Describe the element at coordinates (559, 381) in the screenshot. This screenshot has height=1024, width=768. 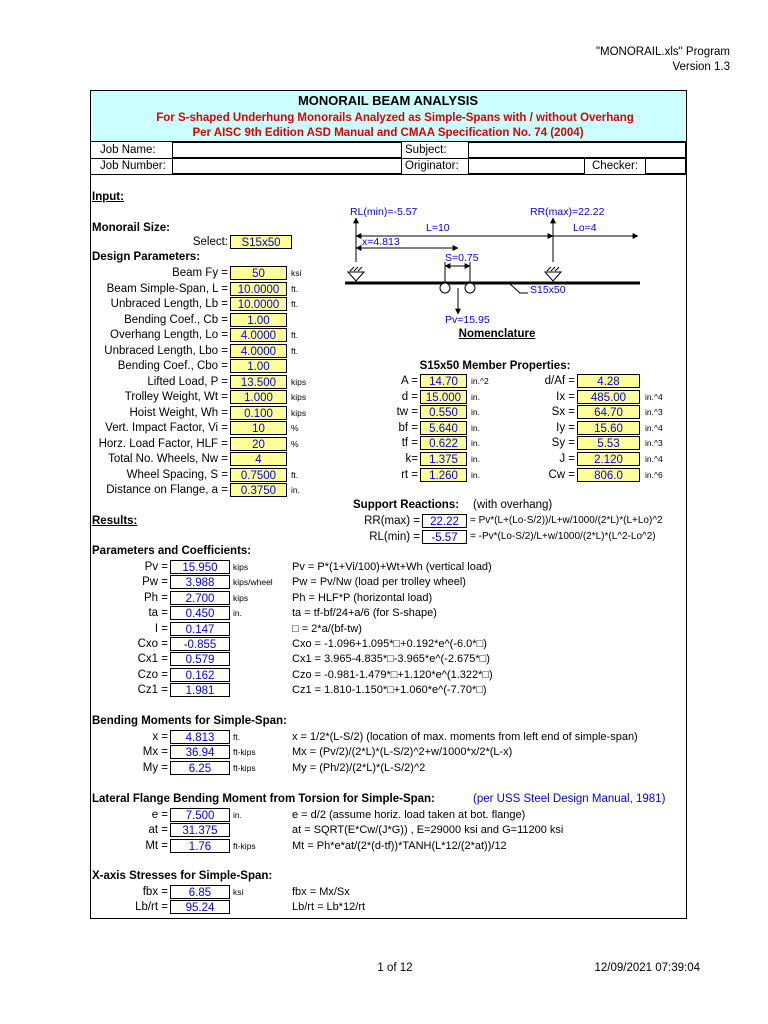
I see `label: d/Af =` at that location.